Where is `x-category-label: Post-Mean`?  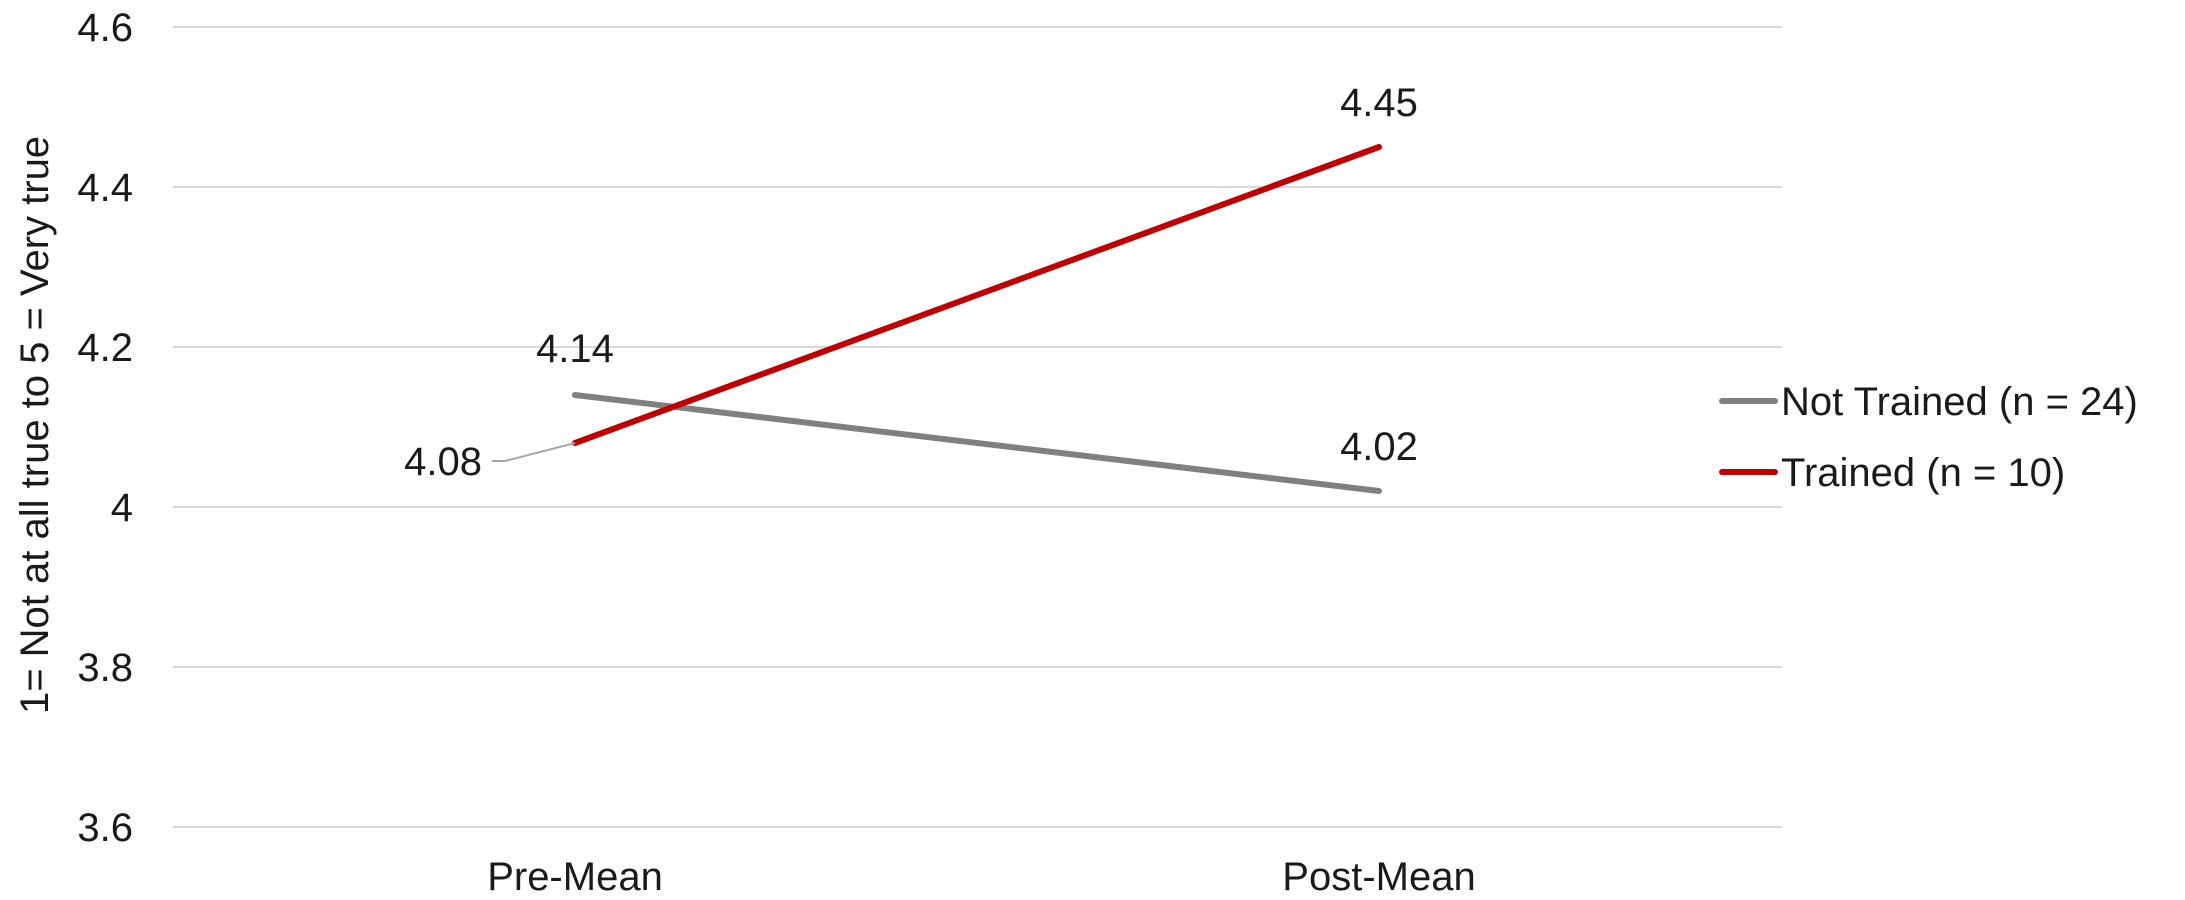 x-category-label: Post-Mean is located at coordinates (1378, 877).